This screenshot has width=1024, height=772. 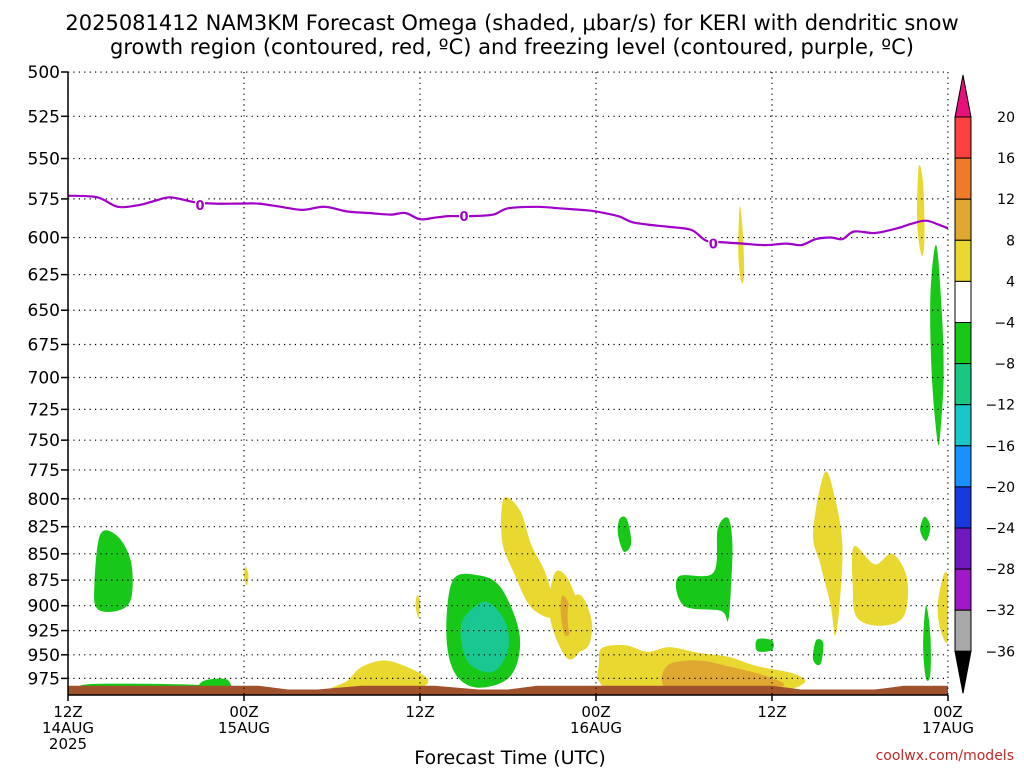 What do you see at coordinates (948, 728) in the screenshot?
I see `x-tick-label-60-1: 17AUG` at bounding box center [948, 728].